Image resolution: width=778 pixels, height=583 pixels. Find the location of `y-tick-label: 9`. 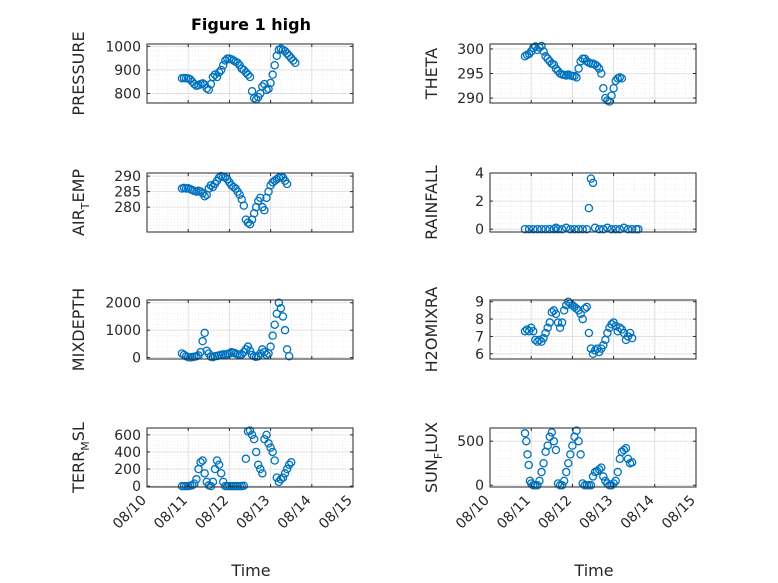

y-tick-label: 9 is located at coordinates (479, 303).